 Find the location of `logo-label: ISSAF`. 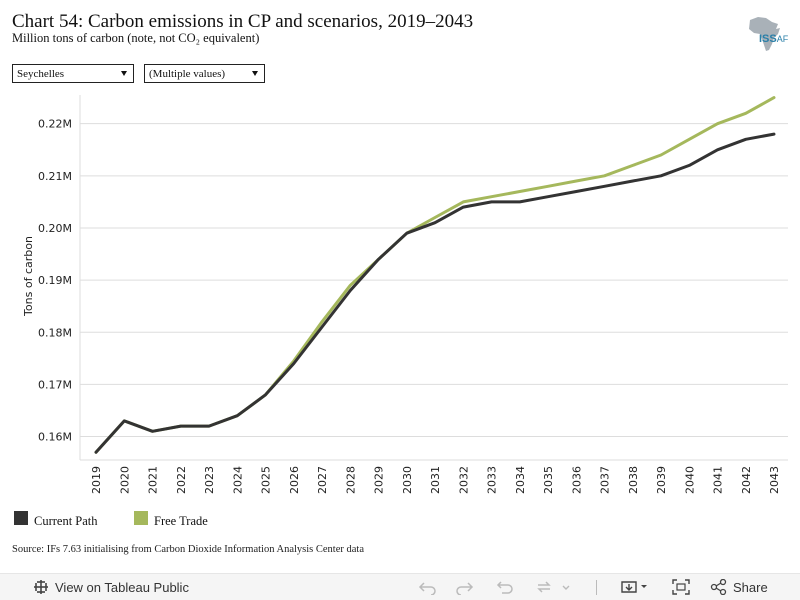

logo-label: ISSAF is located at coordinates (773, 39).